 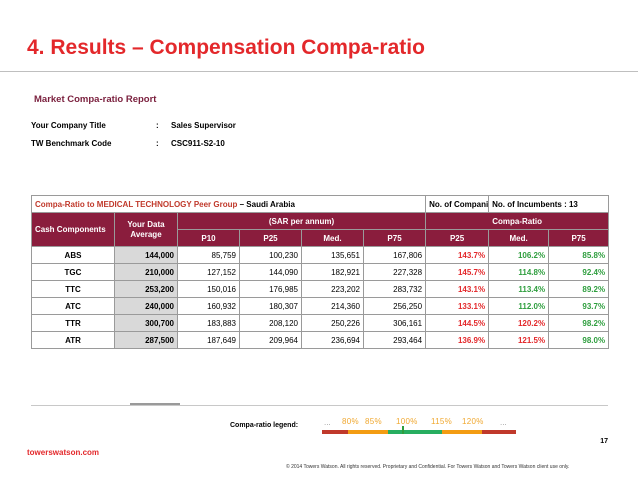 What do you see at coordinates (270, 323) in the screenshot?
I see `p25-cell: 208,120` at bounding box center [270, 323].